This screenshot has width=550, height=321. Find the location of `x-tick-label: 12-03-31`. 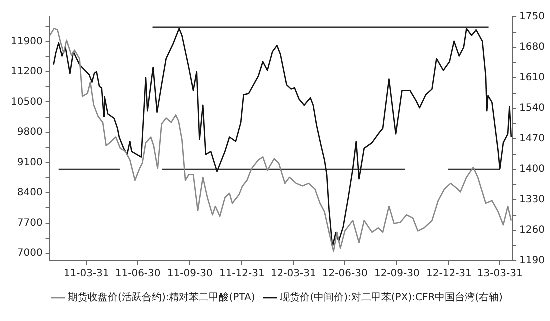

x-tick-label: 12-03-31 is located at coordinates (293, 274).